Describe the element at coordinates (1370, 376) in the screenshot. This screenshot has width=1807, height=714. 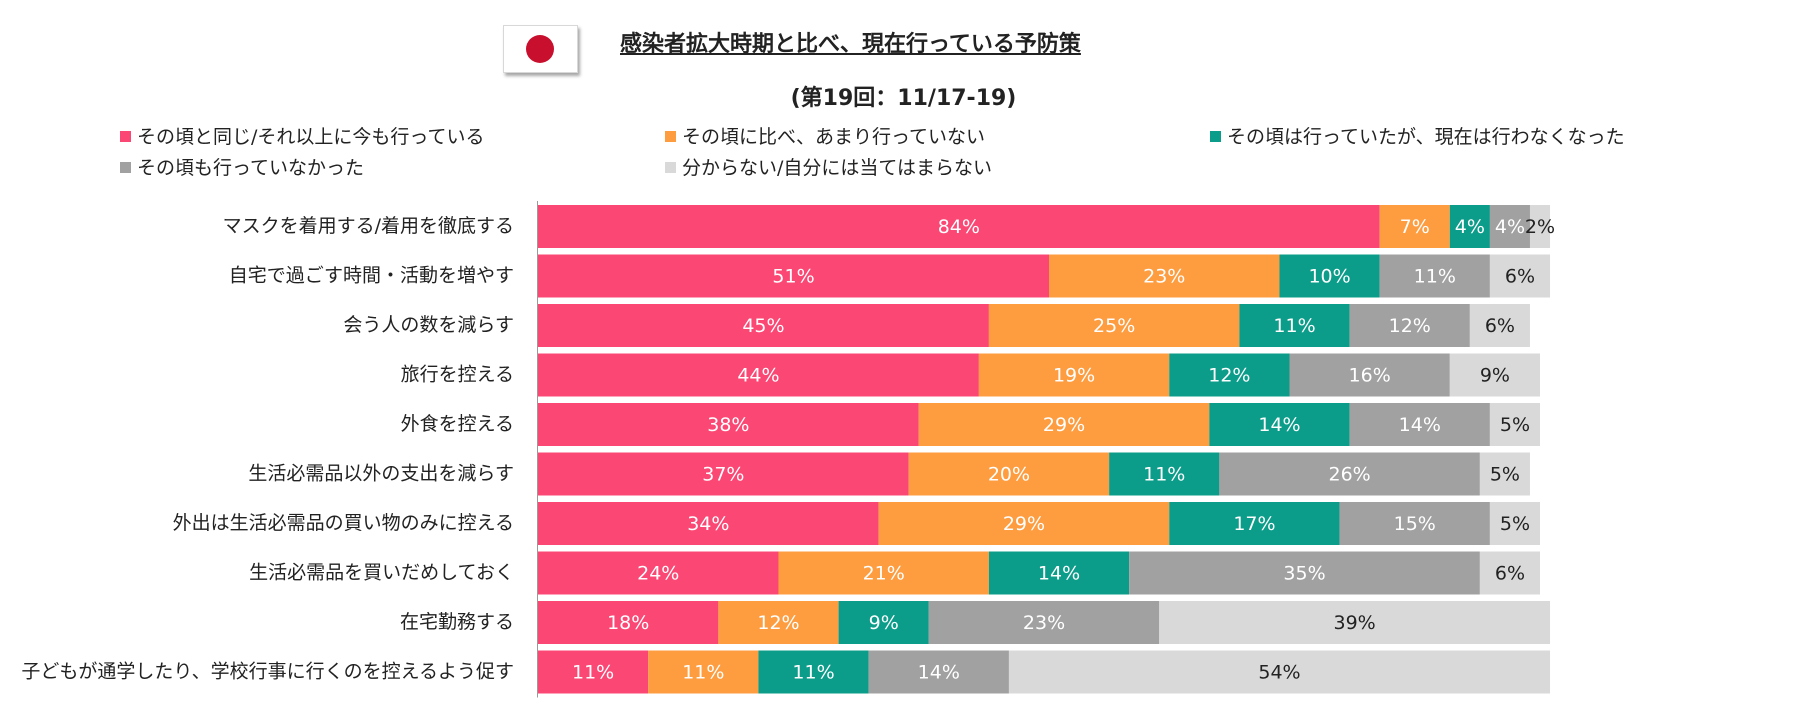
I see `data-label: 16%` at that location.